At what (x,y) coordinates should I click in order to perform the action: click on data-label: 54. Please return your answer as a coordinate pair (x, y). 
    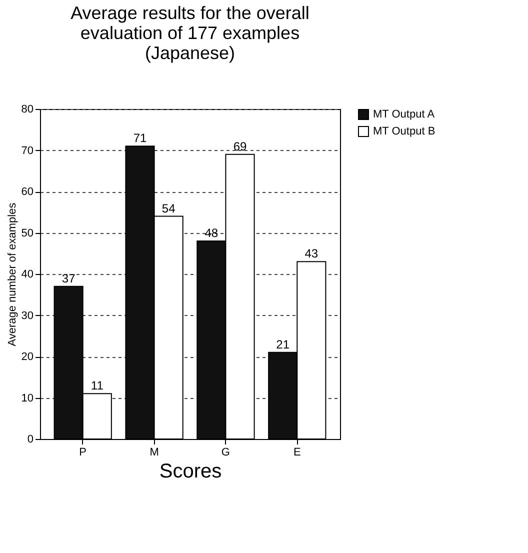
    Looking at the image, I should click on (169, 208).